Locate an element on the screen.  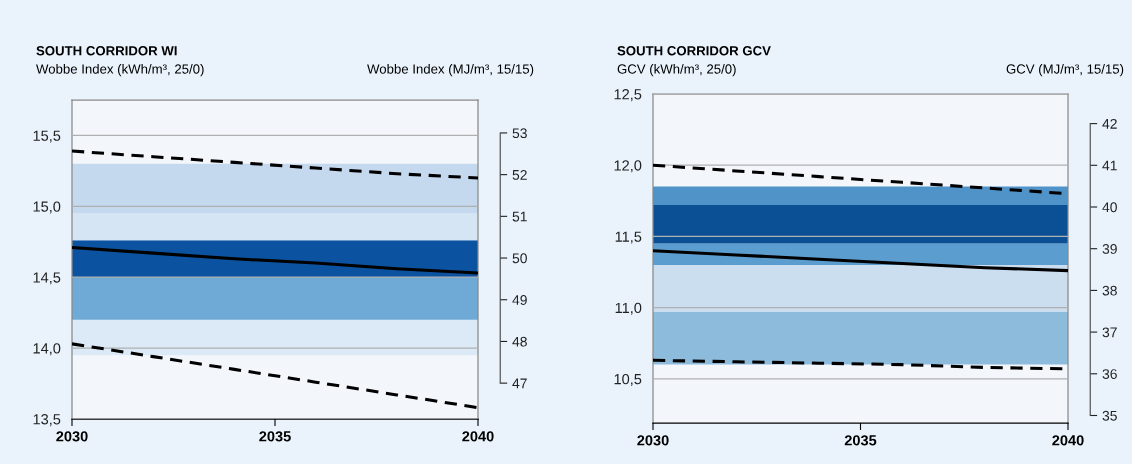
y-axis-title: GCV (kWh/m³, 25/0) is located at coordinates (676, 70).